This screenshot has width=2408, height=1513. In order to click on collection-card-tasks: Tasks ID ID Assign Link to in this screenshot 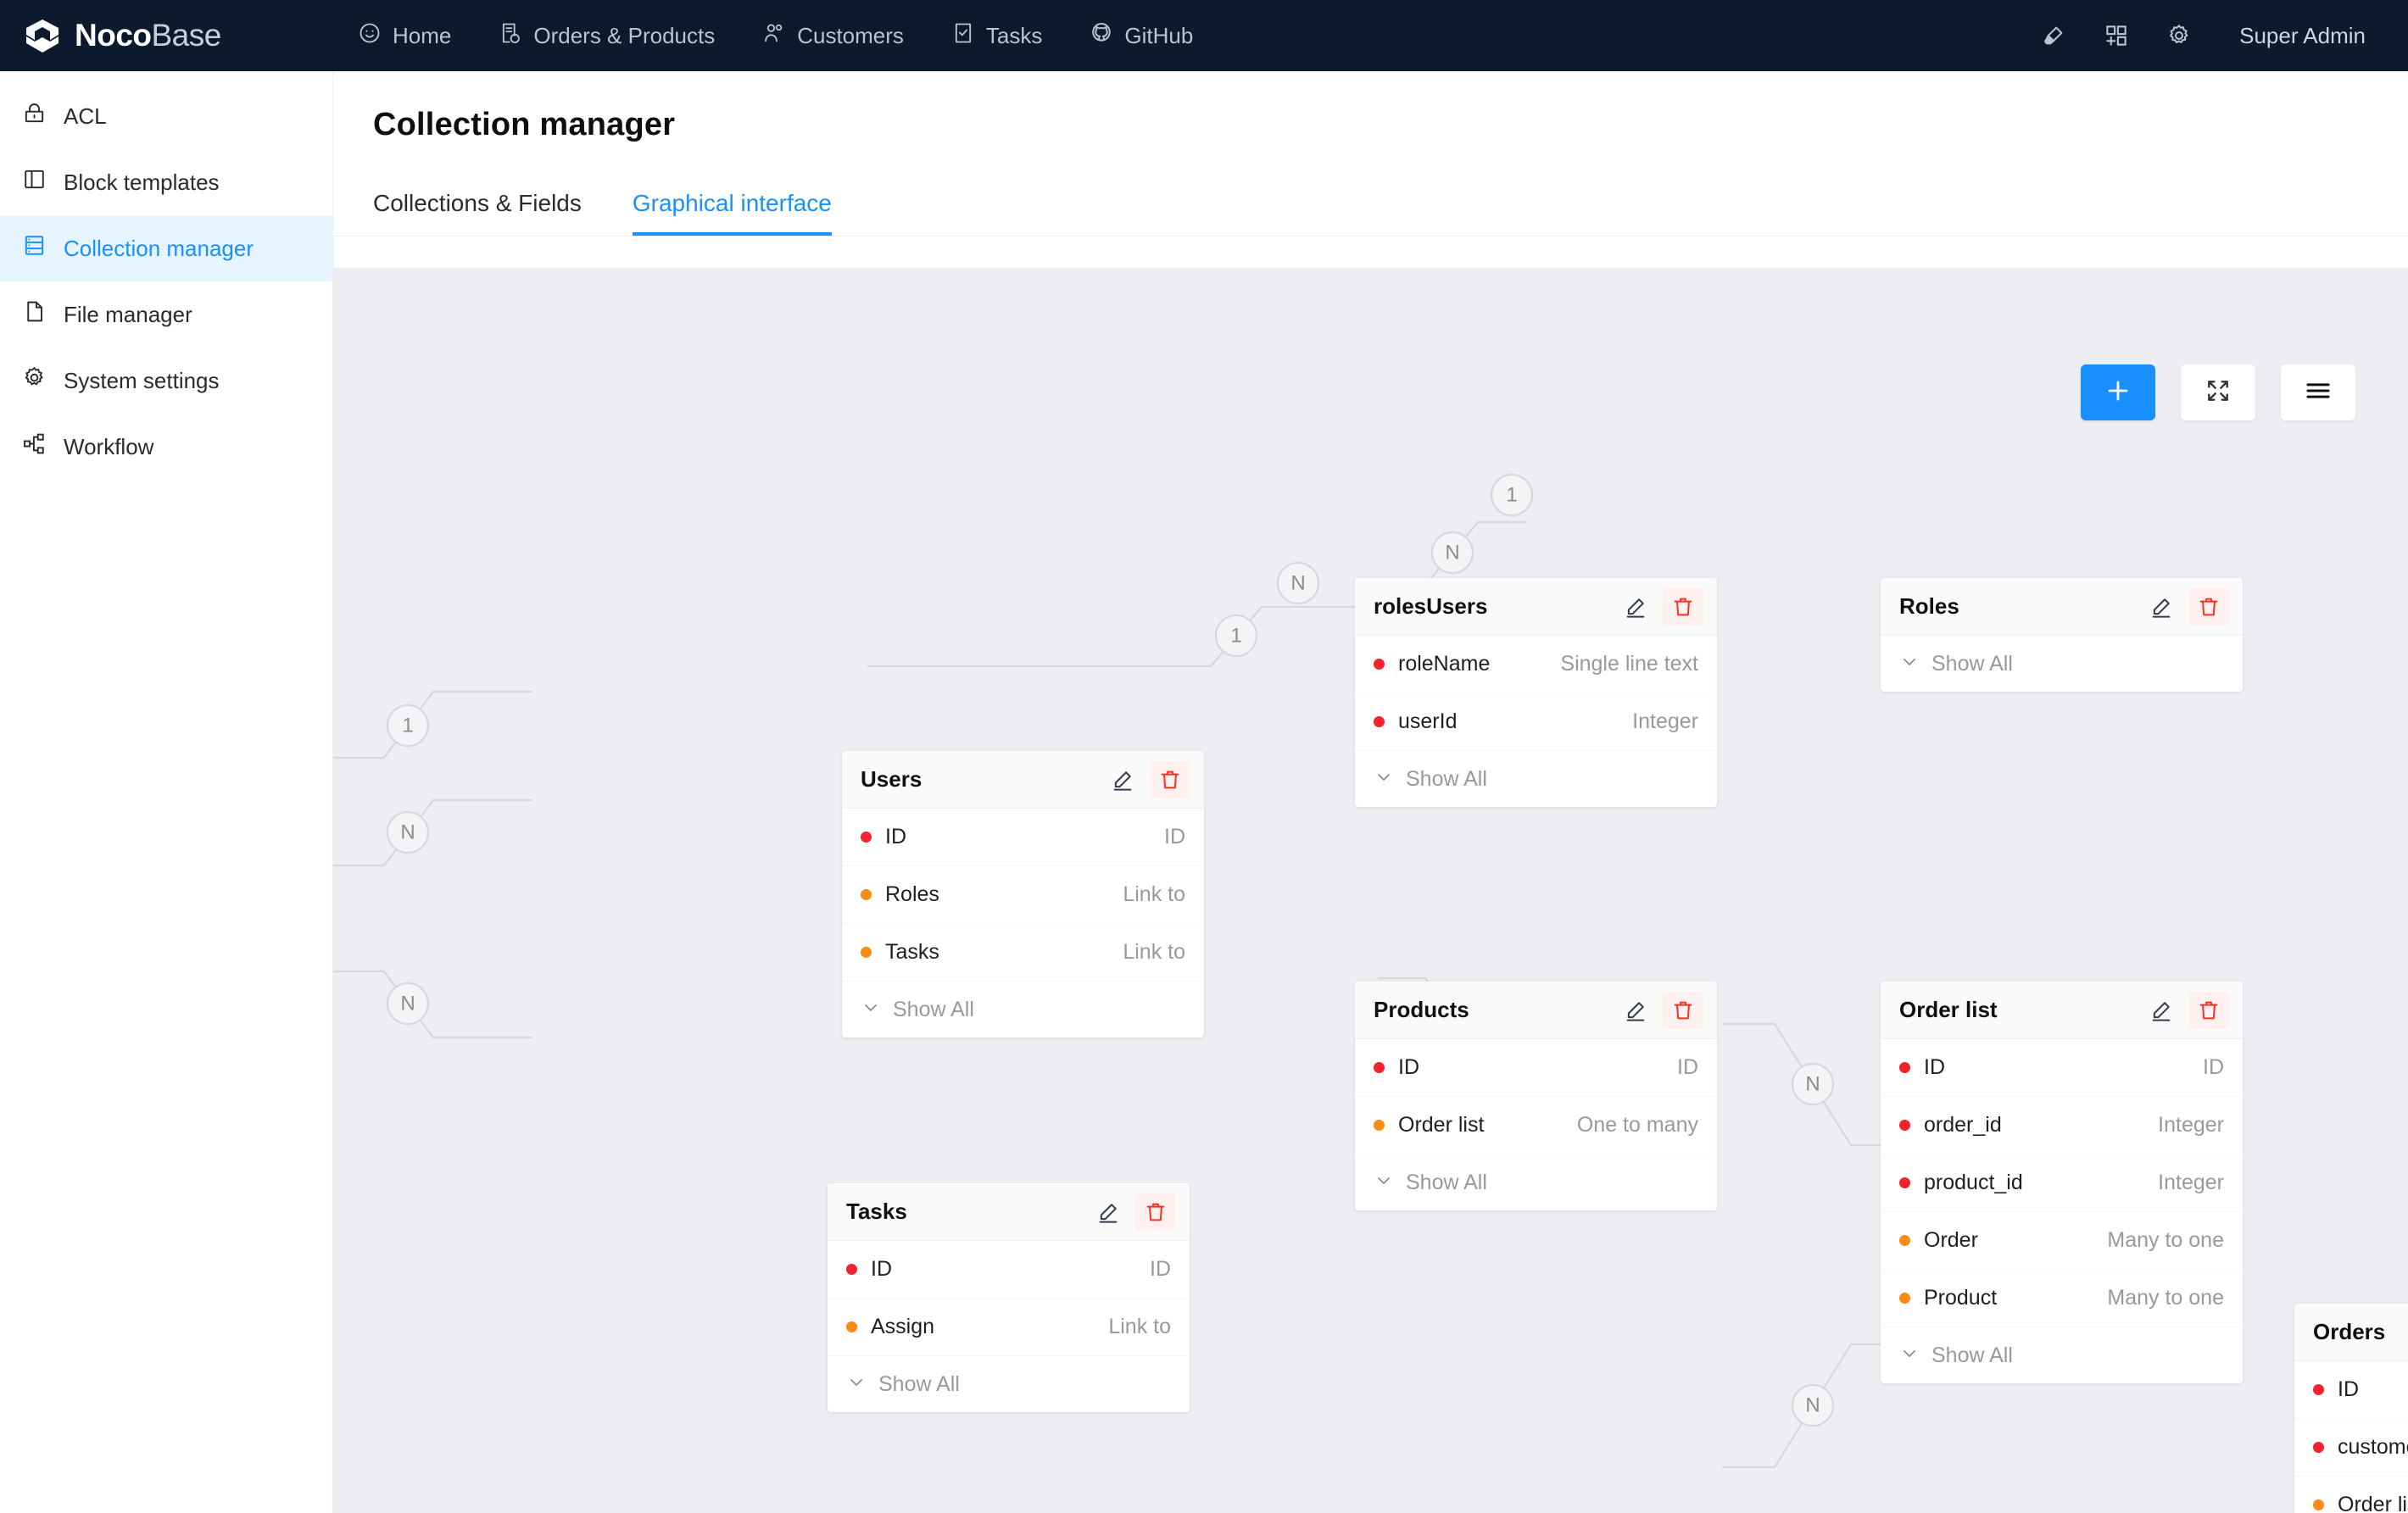, I will do `click(1009, 1297)`.